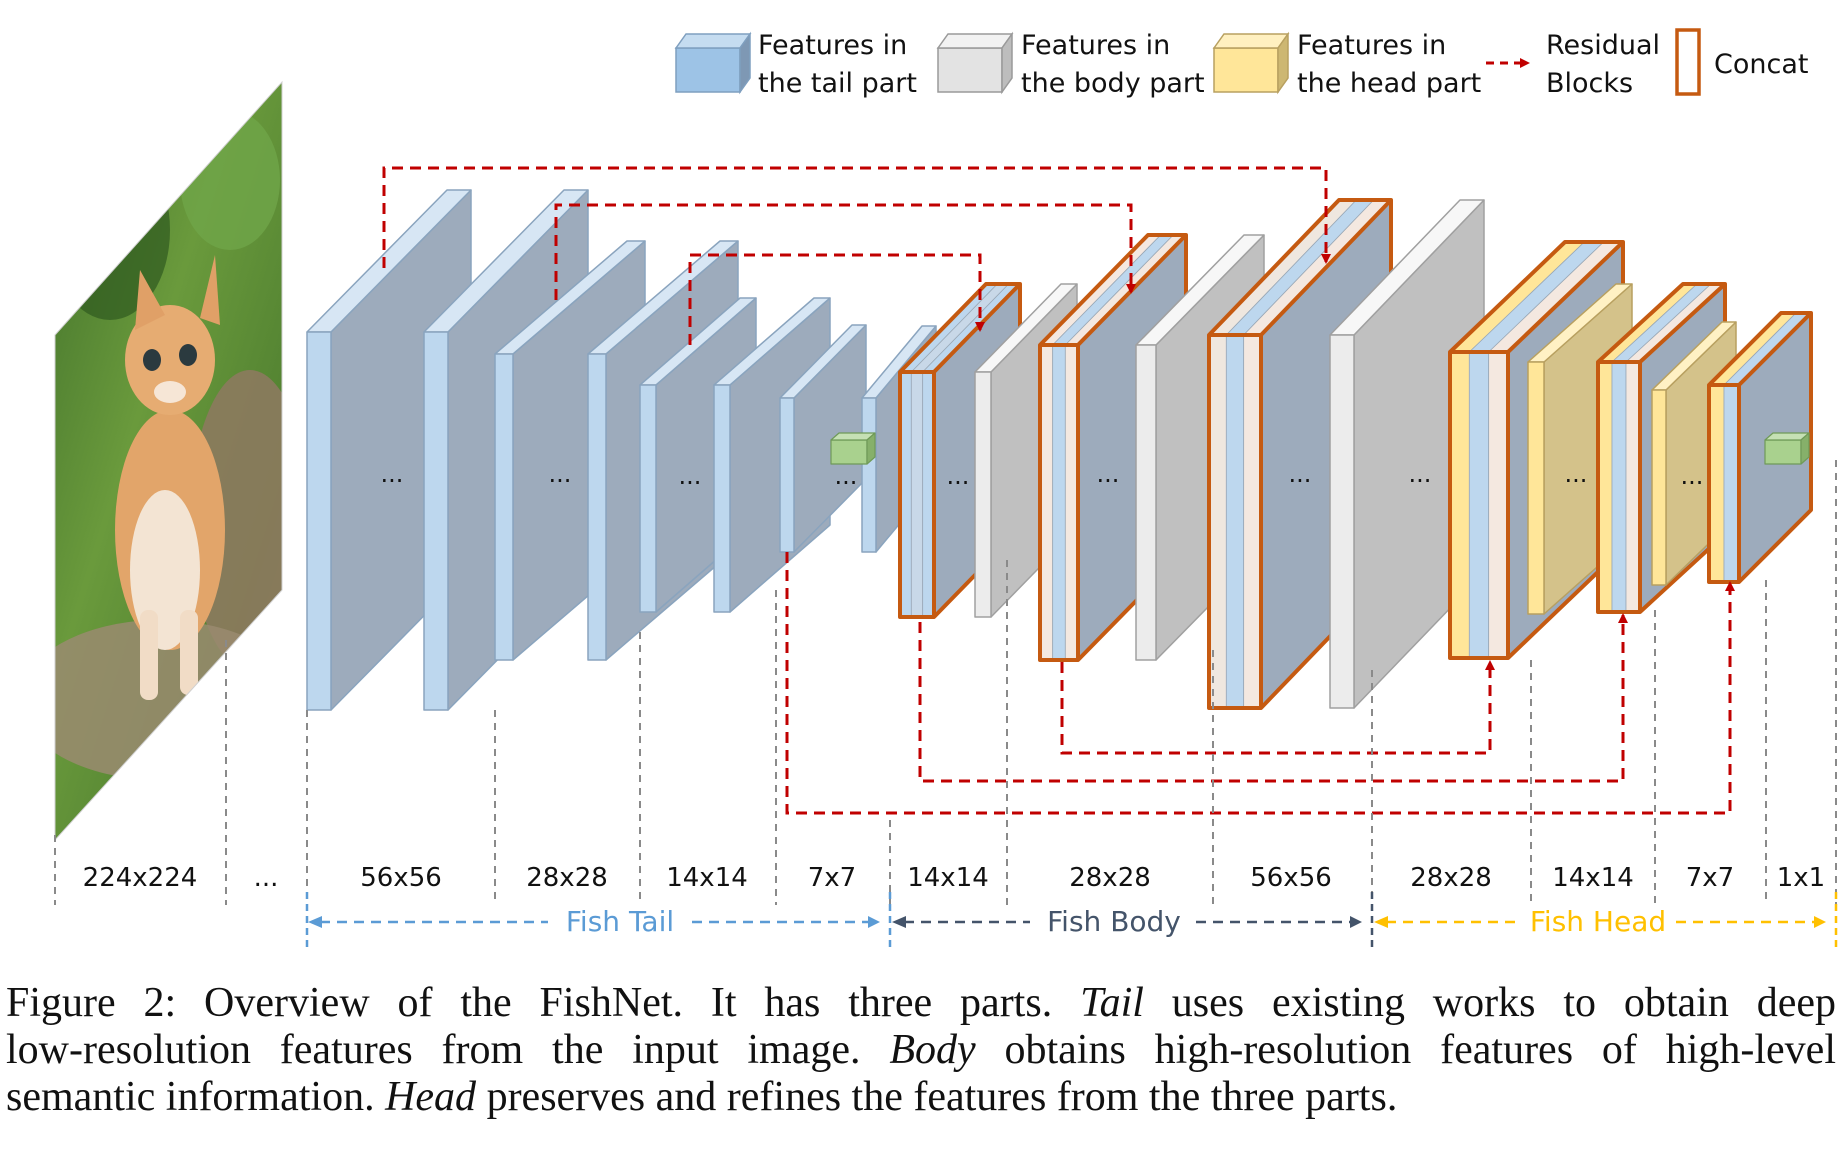 This screenshot has height=1158, width=1845. I want to click on tail-output-cube-side, so click(871, 448).